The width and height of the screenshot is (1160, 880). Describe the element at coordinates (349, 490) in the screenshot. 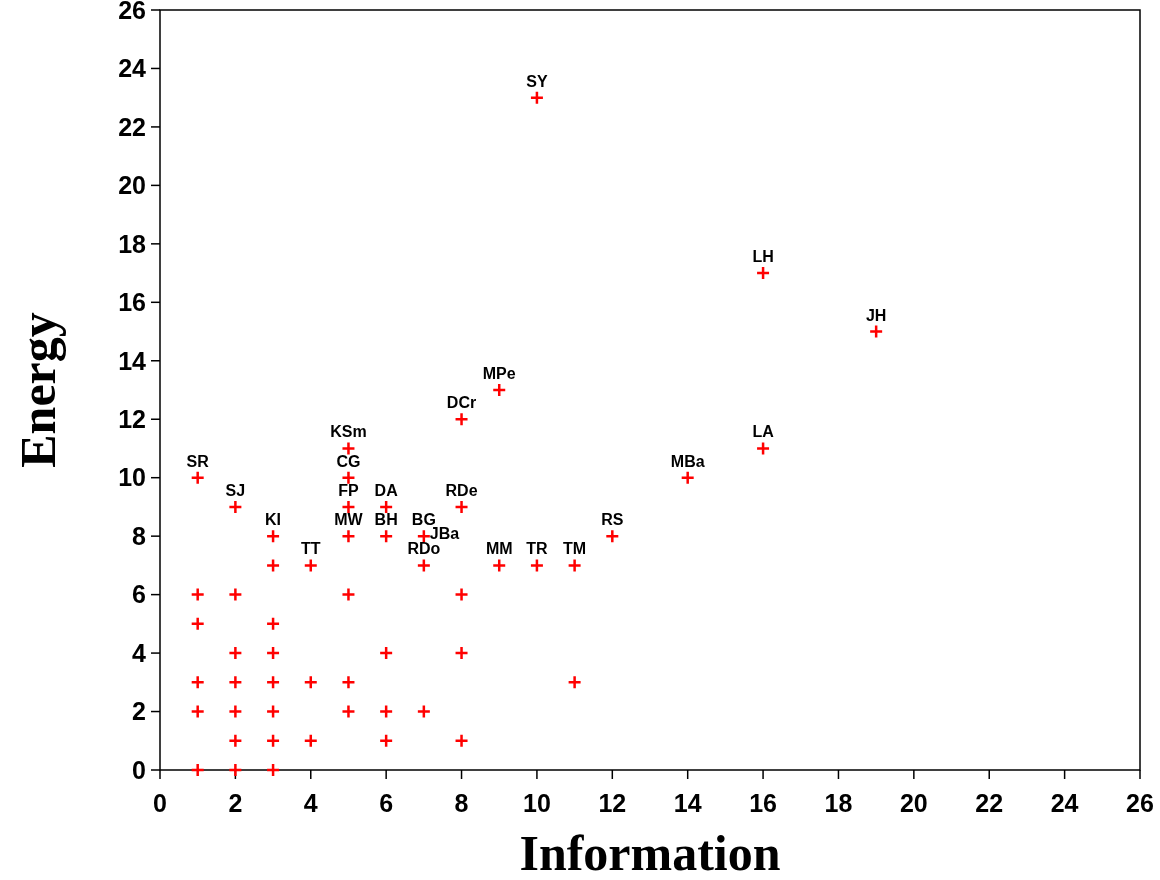

I see `annotation: FP` at that location.